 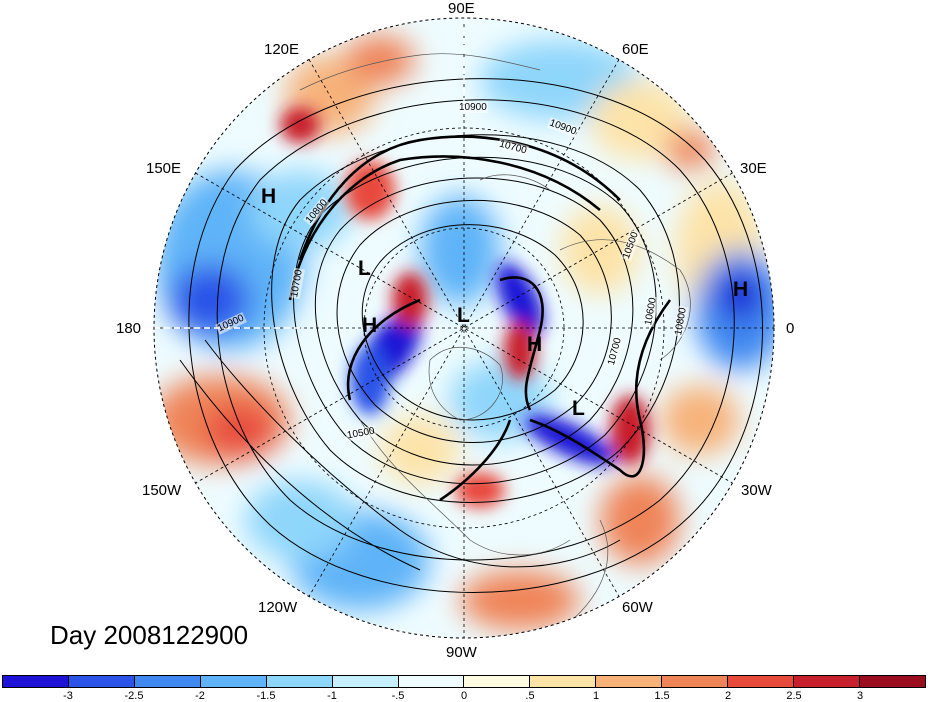 I want to click on colorbar-tick-label: 2.5, so click(x=794, y=696).